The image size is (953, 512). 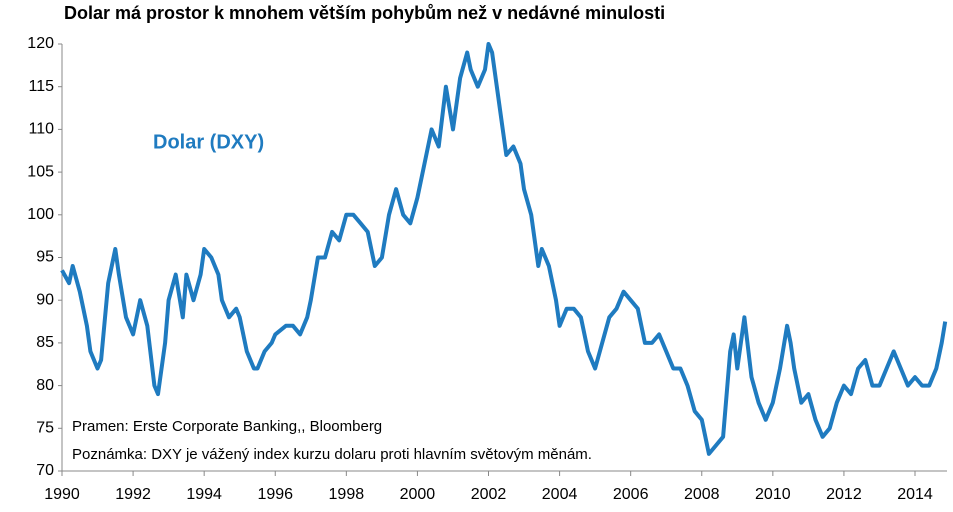 I want to click on x-tick-label: 1994, so click(x=204, y=494).